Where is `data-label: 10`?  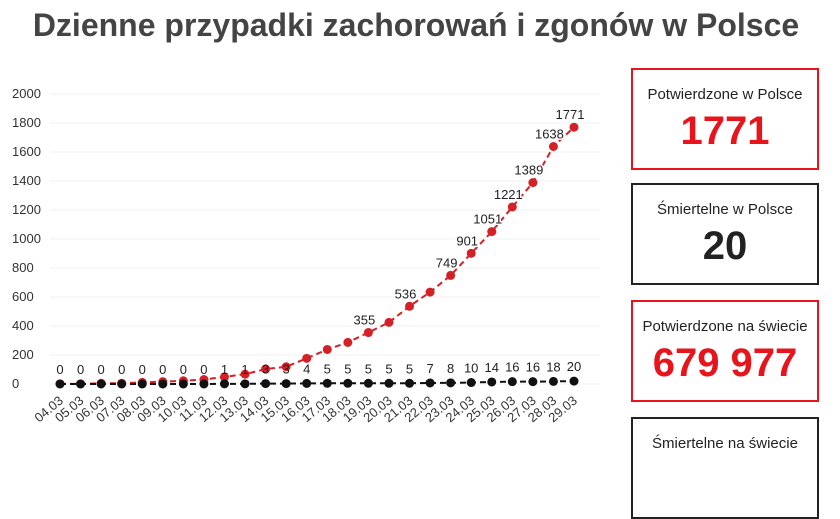 data-label: 10 is located at coordinates (471, 368).